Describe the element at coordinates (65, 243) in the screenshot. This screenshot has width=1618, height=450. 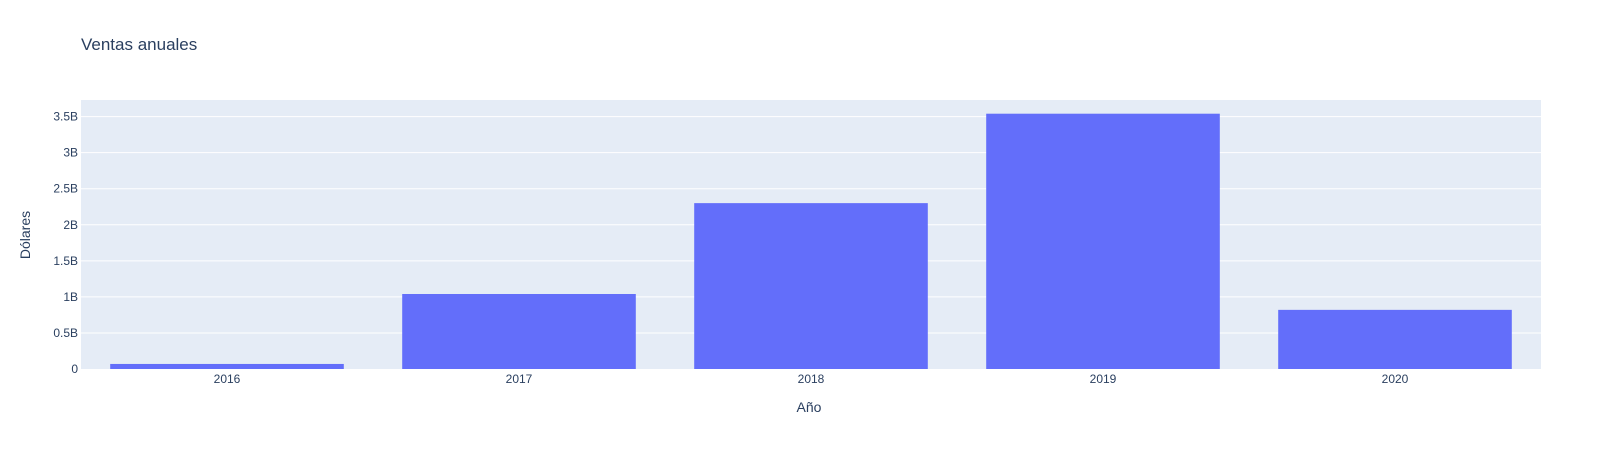
I see `y-axis-ticks: 0 0.5B 1B 1.5B 2B 2.5B 3B 3.5B` at that location.